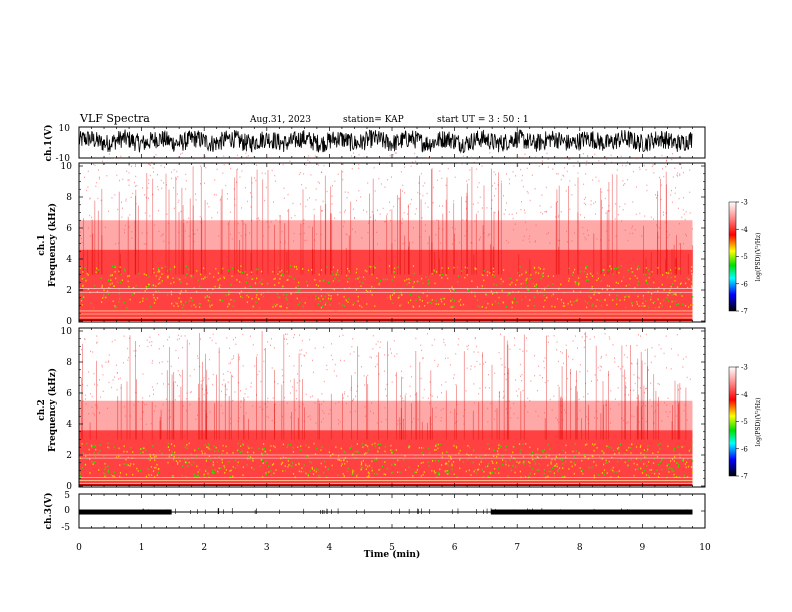 Image resolution: width=792 pixels, height=612 pixels. What do you see at coordinates (374, 144) in the screenshot?
I see `ch1-waveform-panel: 10 -10 ch.1(V)` at bounding box center [374, 144].